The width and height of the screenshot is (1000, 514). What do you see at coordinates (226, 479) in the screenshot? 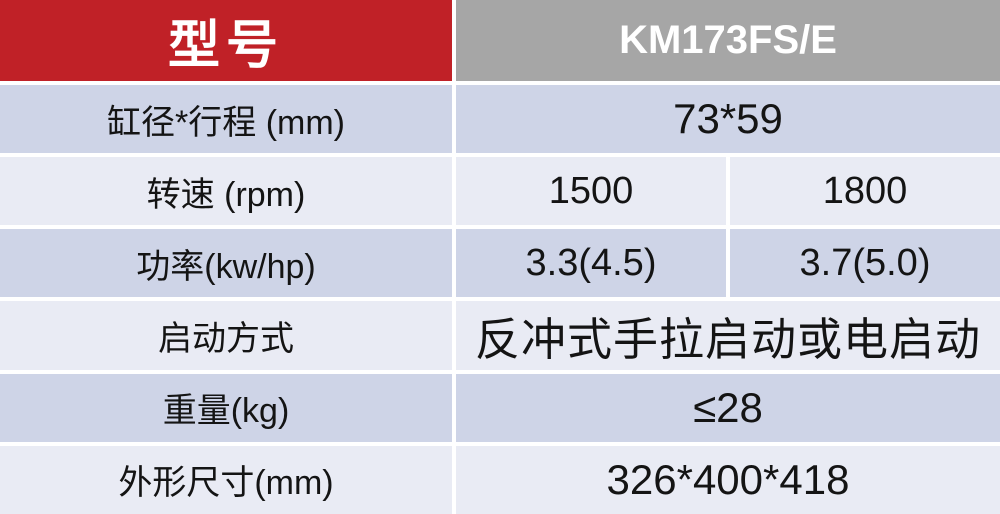
I see `row-dimensions-label: 外形尺寸(mm)` at bounding box center [226, 479].